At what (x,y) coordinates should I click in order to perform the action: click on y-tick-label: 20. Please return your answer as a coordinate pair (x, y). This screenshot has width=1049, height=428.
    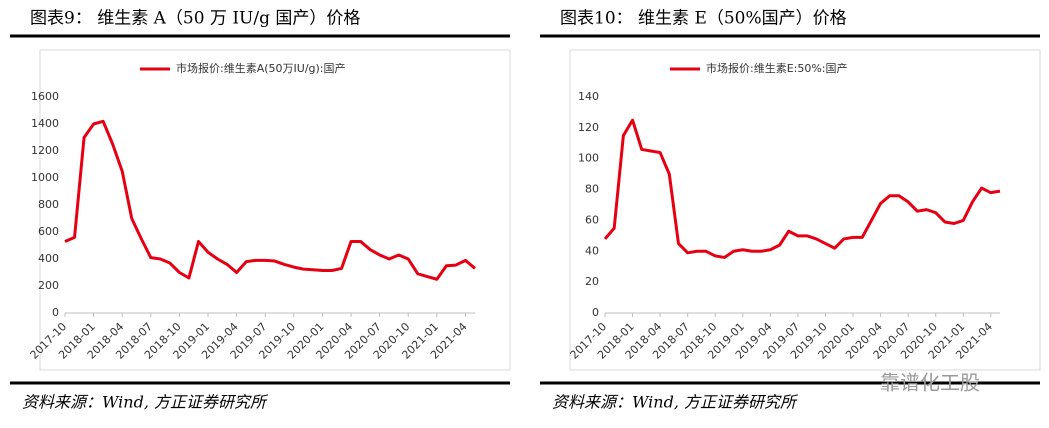
    Looking at the image, I should click on (592, 281).